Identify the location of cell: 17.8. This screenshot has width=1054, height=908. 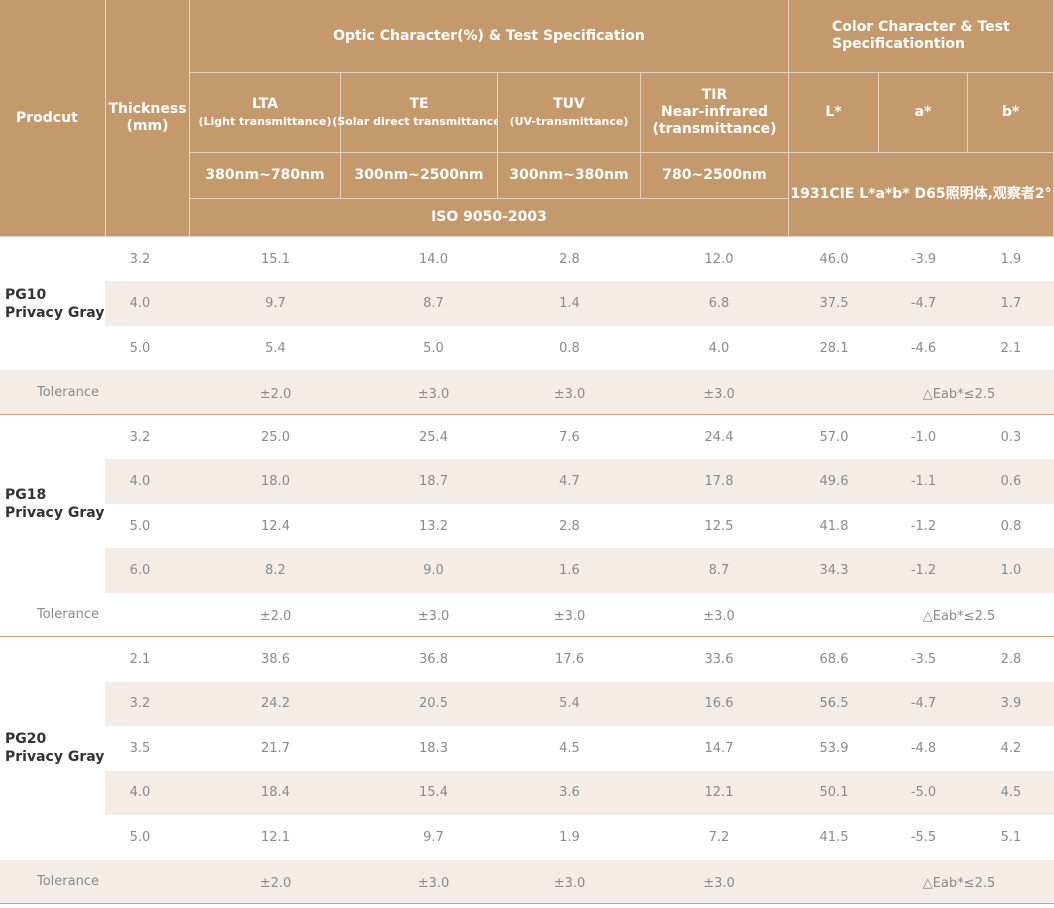
(719, 481).